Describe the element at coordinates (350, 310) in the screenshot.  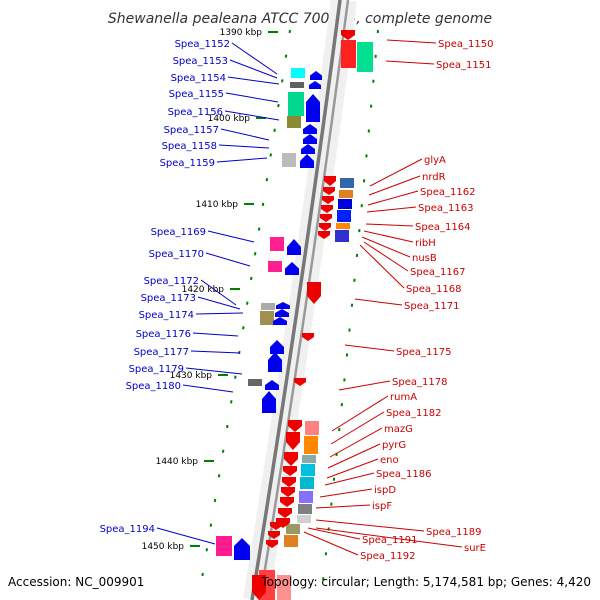
I see `ring-dots-right` at that location.